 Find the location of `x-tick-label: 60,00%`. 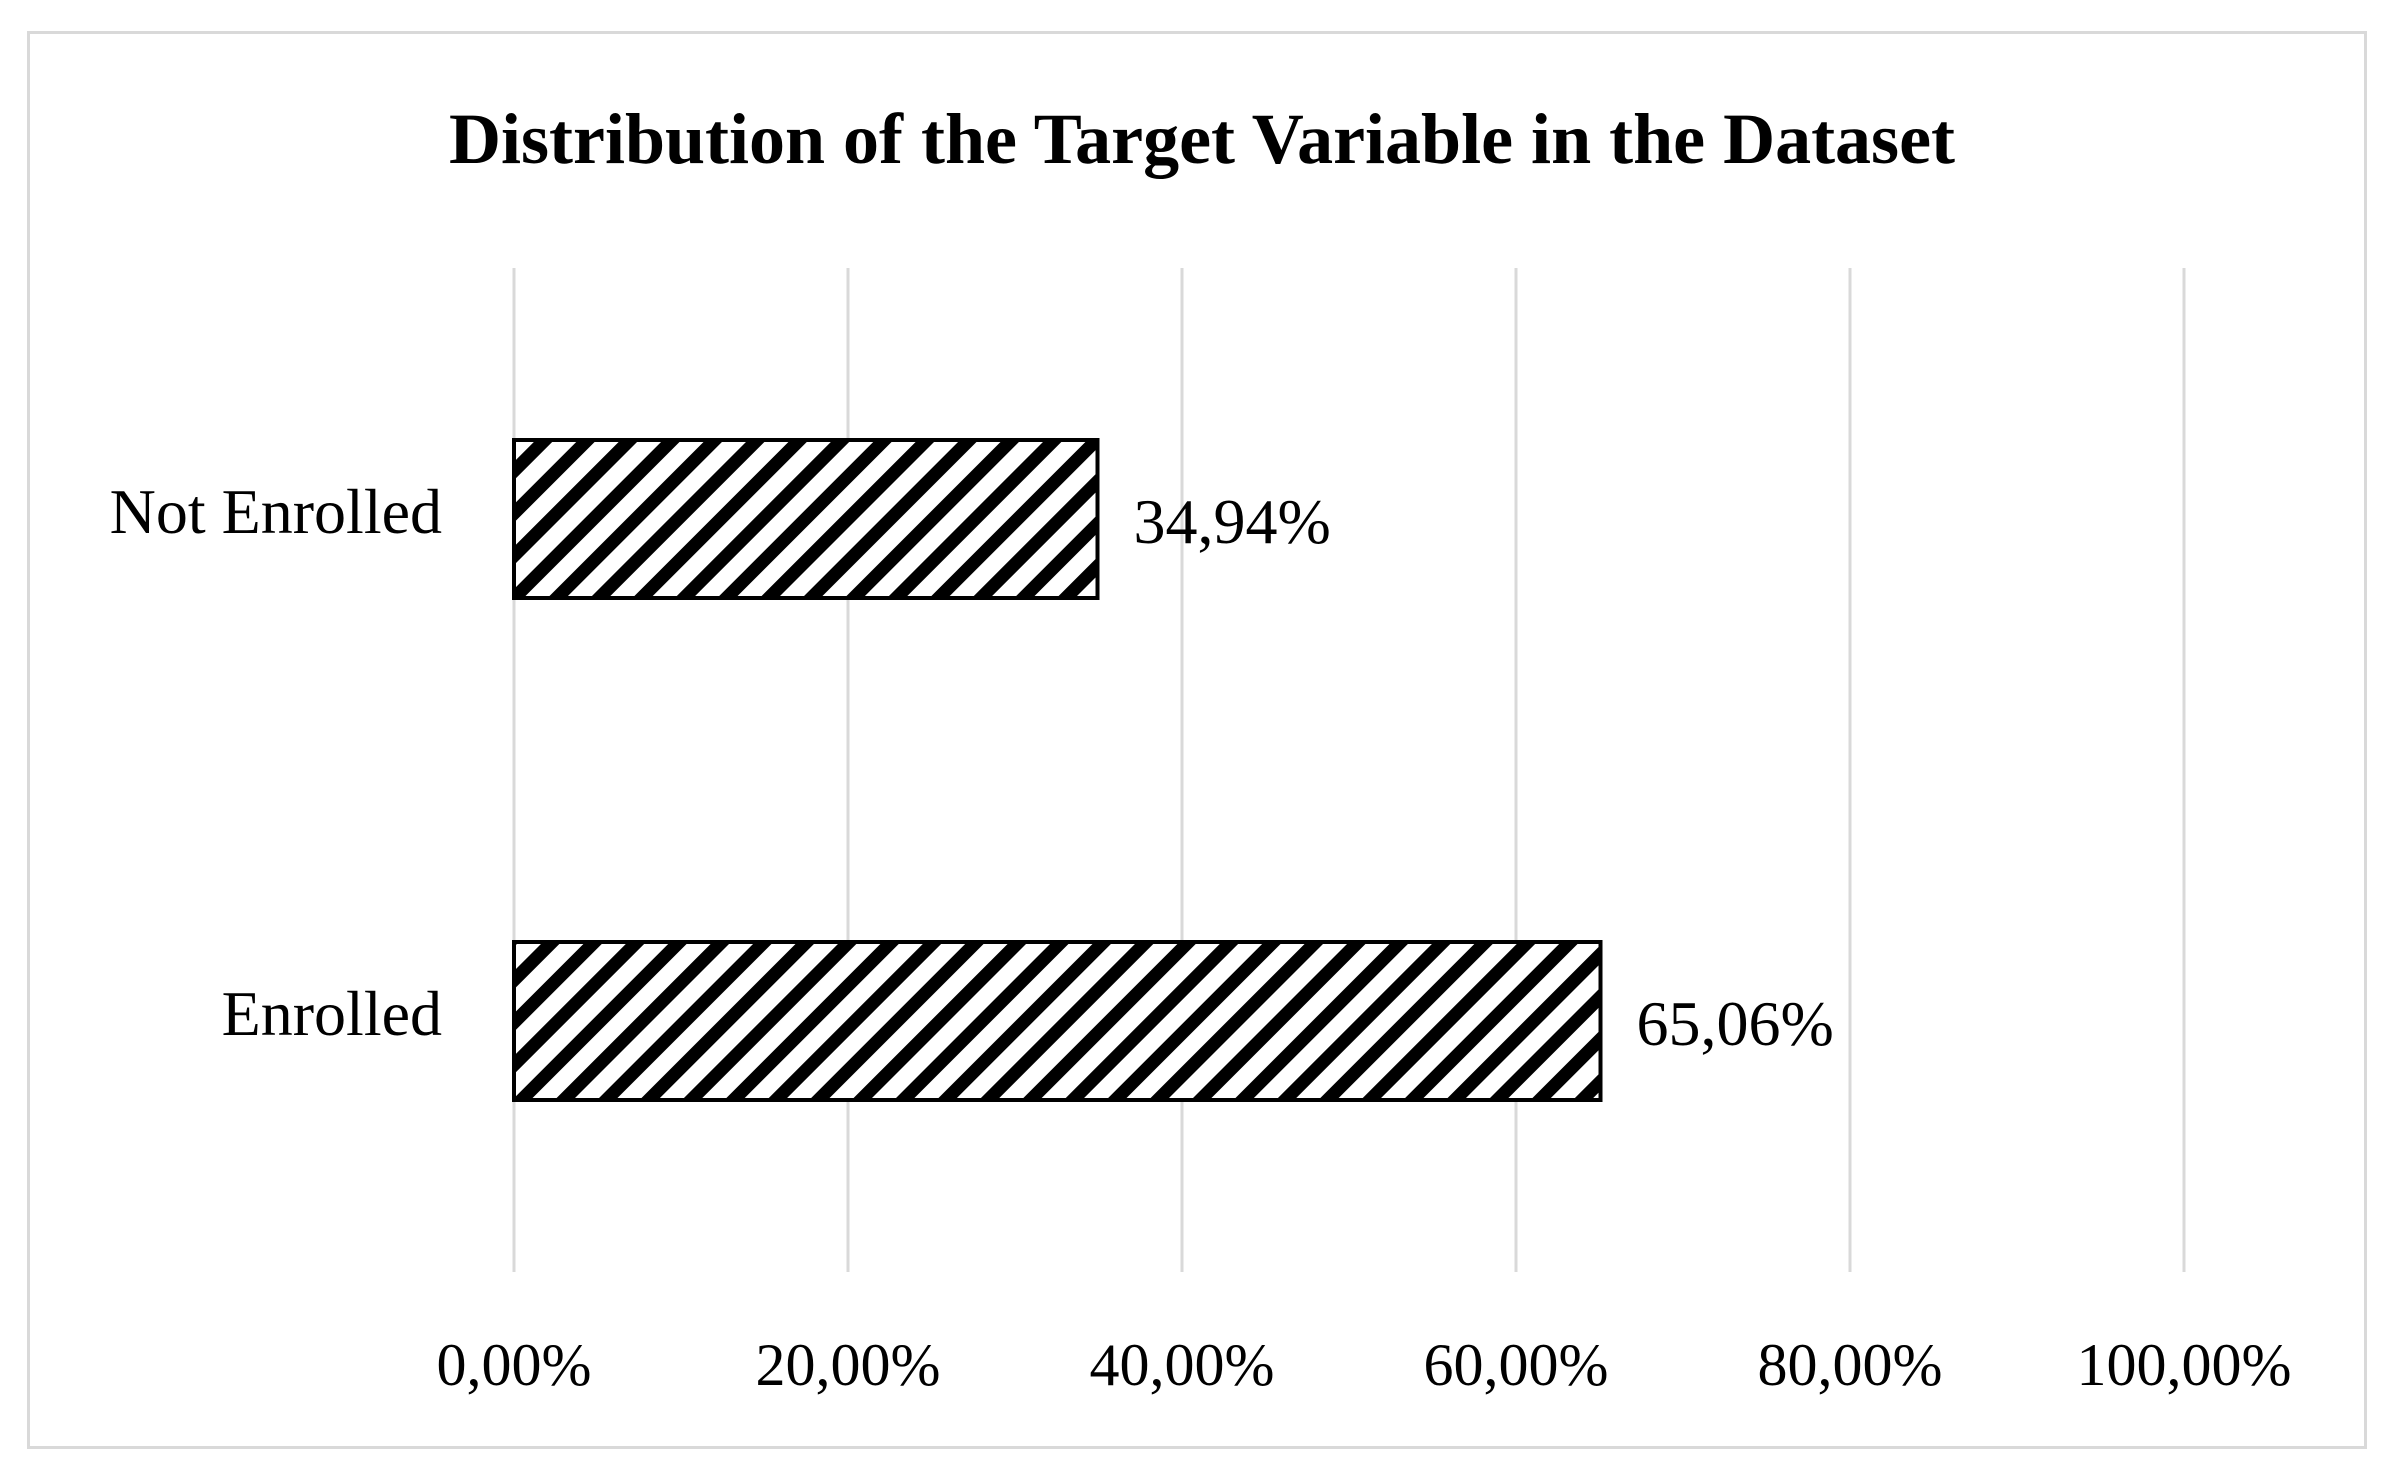

x-tick-label: 60,00% is located at coordinates (1516, 1365).